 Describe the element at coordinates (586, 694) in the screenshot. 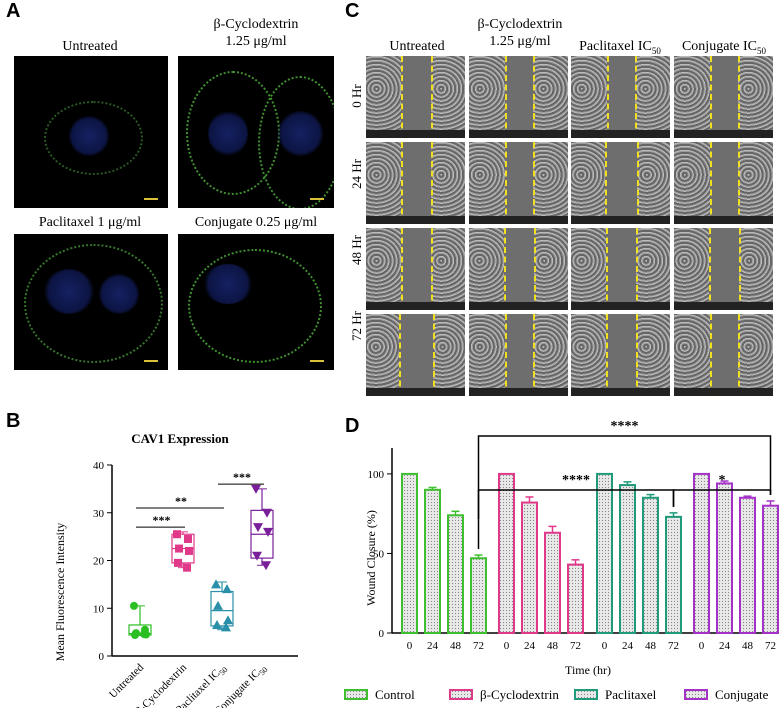

I see `d-legend-swatch` at that location.